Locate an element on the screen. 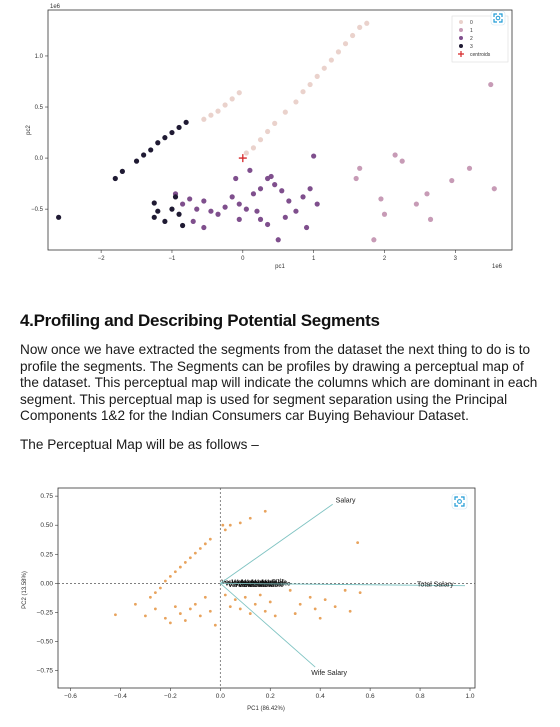 The image size is (560, 727). y-offset-label: 1e6 is located at coordinates (55, 7).